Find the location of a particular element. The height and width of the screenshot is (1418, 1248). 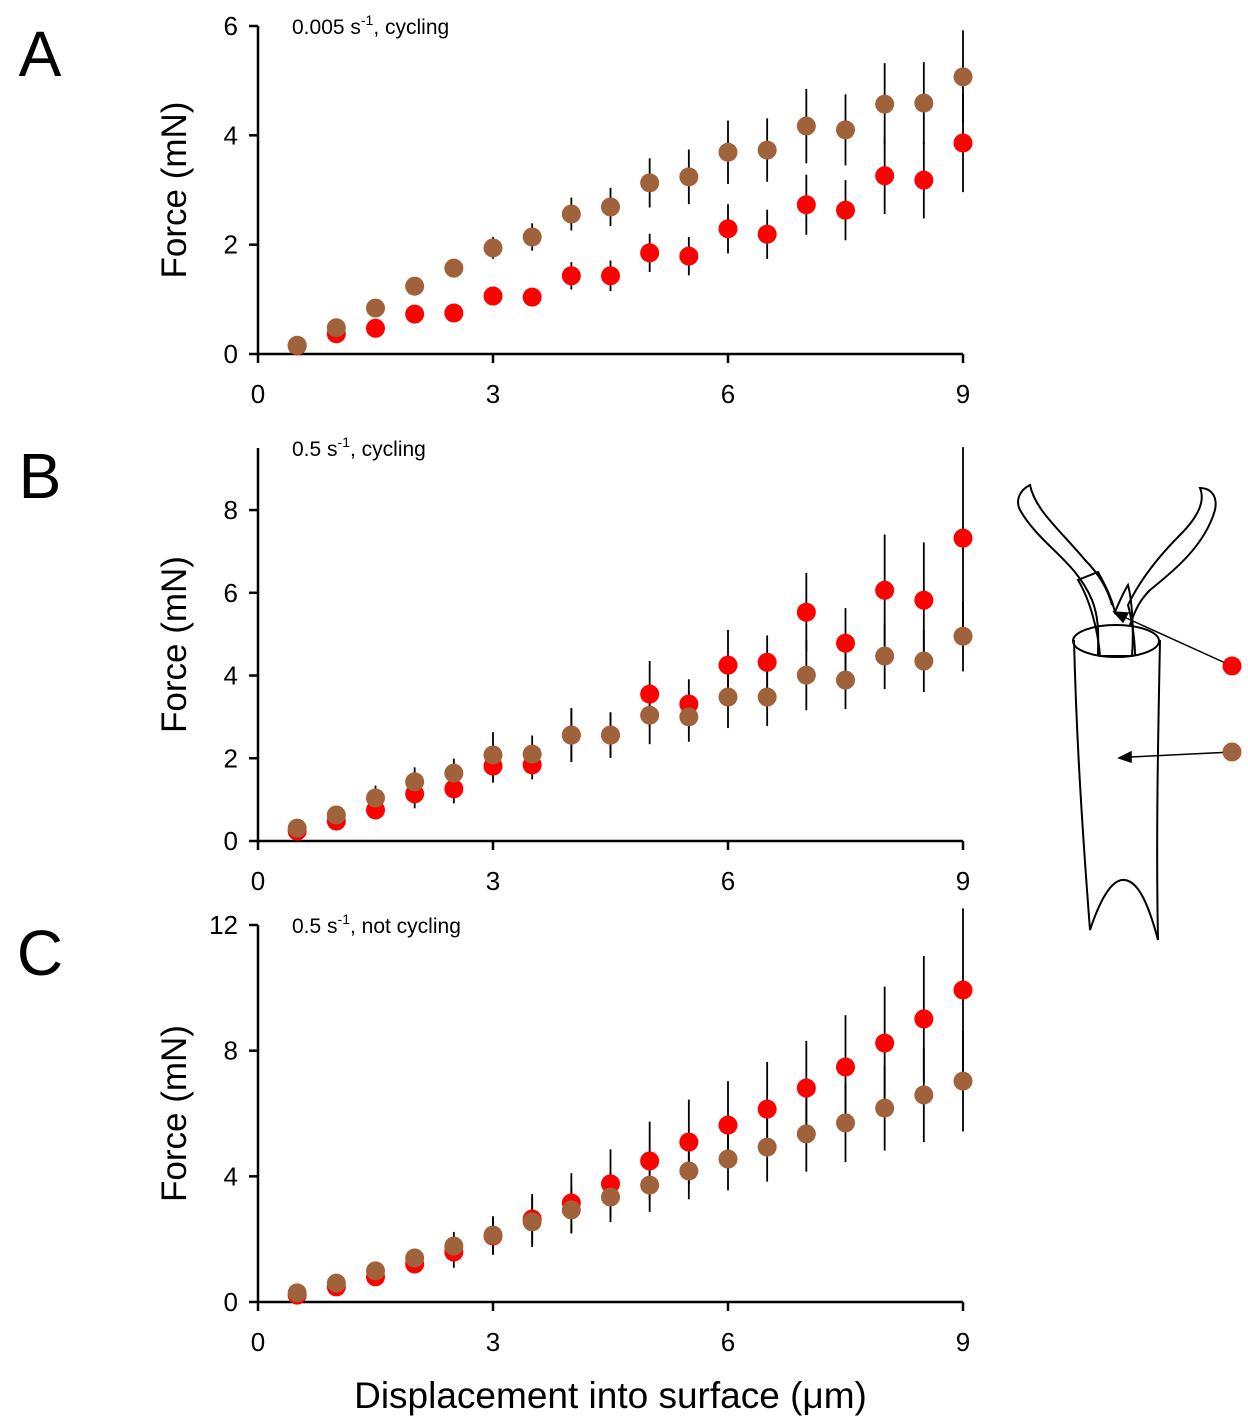

arrow-line is located at coordinates (1178, 641).